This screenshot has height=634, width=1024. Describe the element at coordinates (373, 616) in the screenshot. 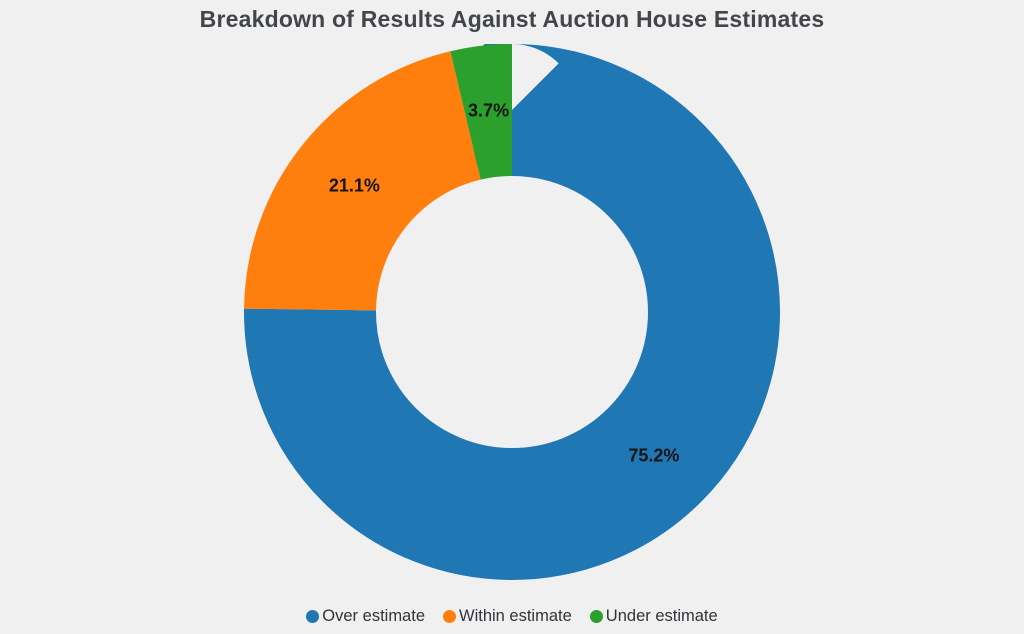

I see `legend-label: Over estimate` at that location.